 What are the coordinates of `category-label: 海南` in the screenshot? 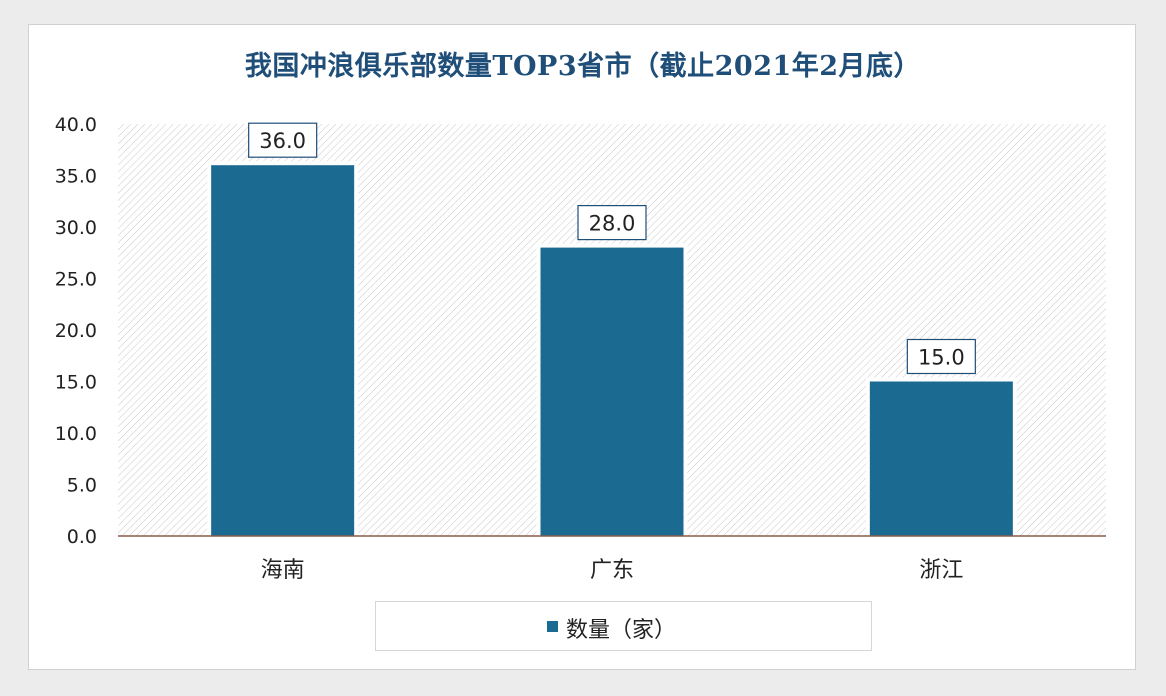 It's located at (283, 570).